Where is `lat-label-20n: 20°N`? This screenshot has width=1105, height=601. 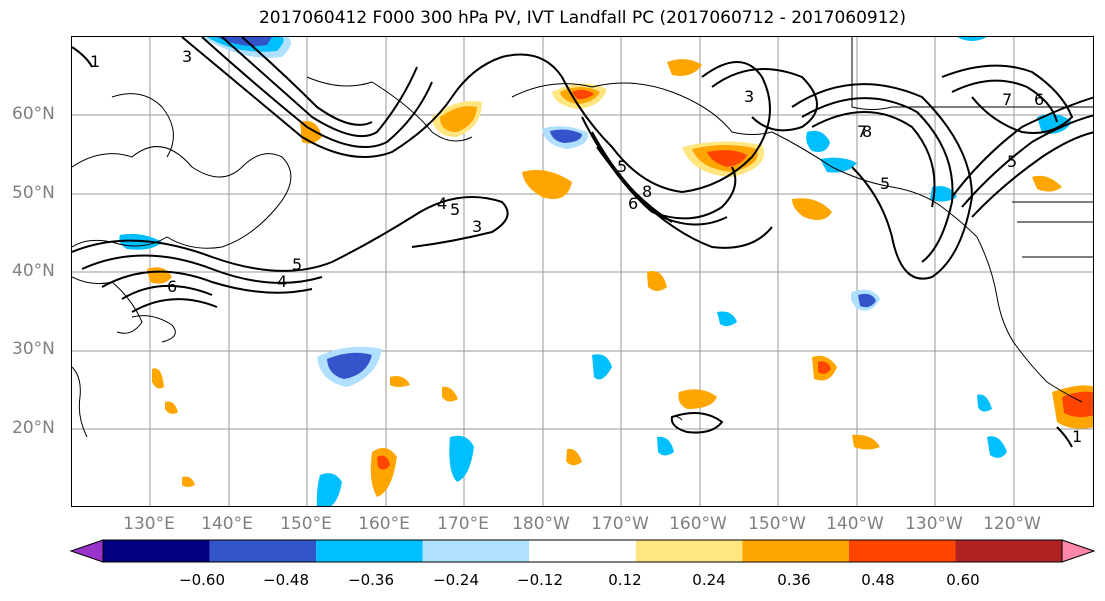 lat-label-20n: 20°N is located at coordinates (33, 428).